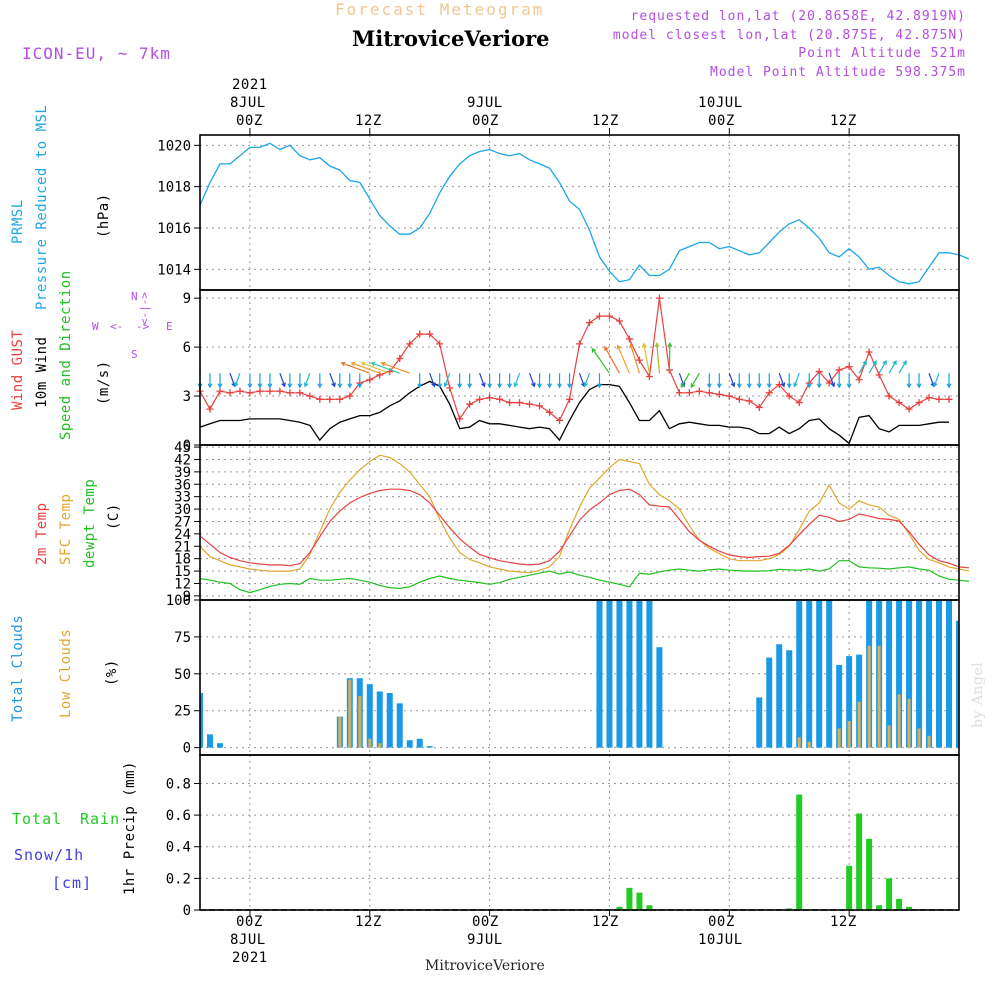  What do you see at coordinates (182, 547) in the screenshot?
I see `ytick-label-temp-4: 21` at bounding box center [182, 547].